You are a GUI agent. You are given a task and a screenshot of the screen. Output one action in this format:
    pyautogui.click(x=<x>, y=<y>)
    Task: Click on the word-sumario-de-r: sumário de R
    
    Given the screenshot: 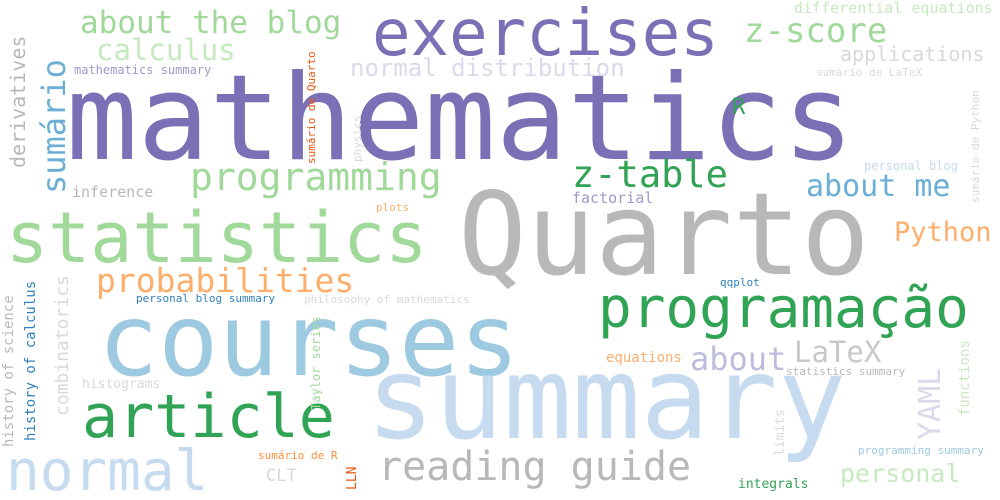 What is the action you would take?
    pyautogui.click(x=298, y=455)
    